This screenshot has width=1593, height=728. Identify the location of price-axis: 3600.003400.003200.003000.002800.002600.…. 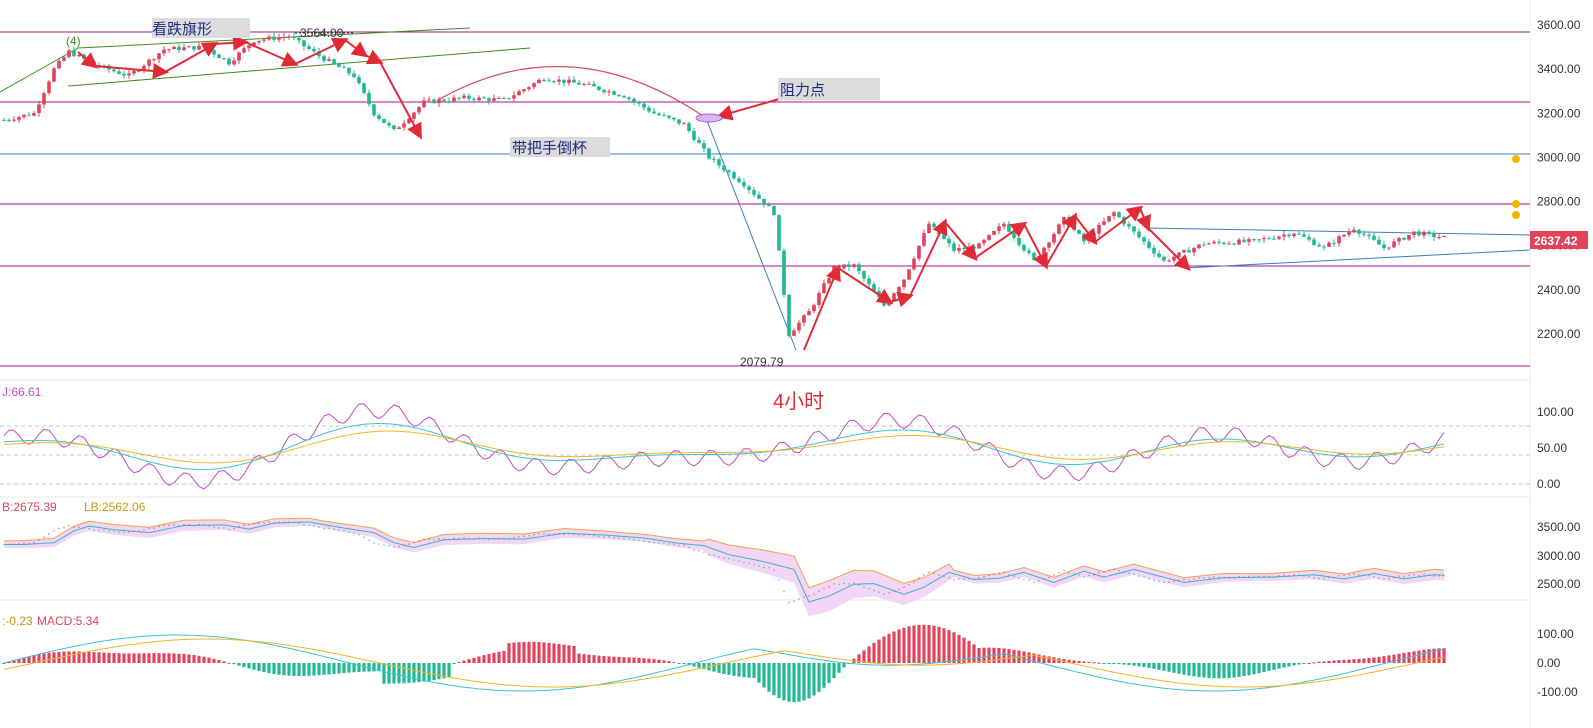
(1559, 358).